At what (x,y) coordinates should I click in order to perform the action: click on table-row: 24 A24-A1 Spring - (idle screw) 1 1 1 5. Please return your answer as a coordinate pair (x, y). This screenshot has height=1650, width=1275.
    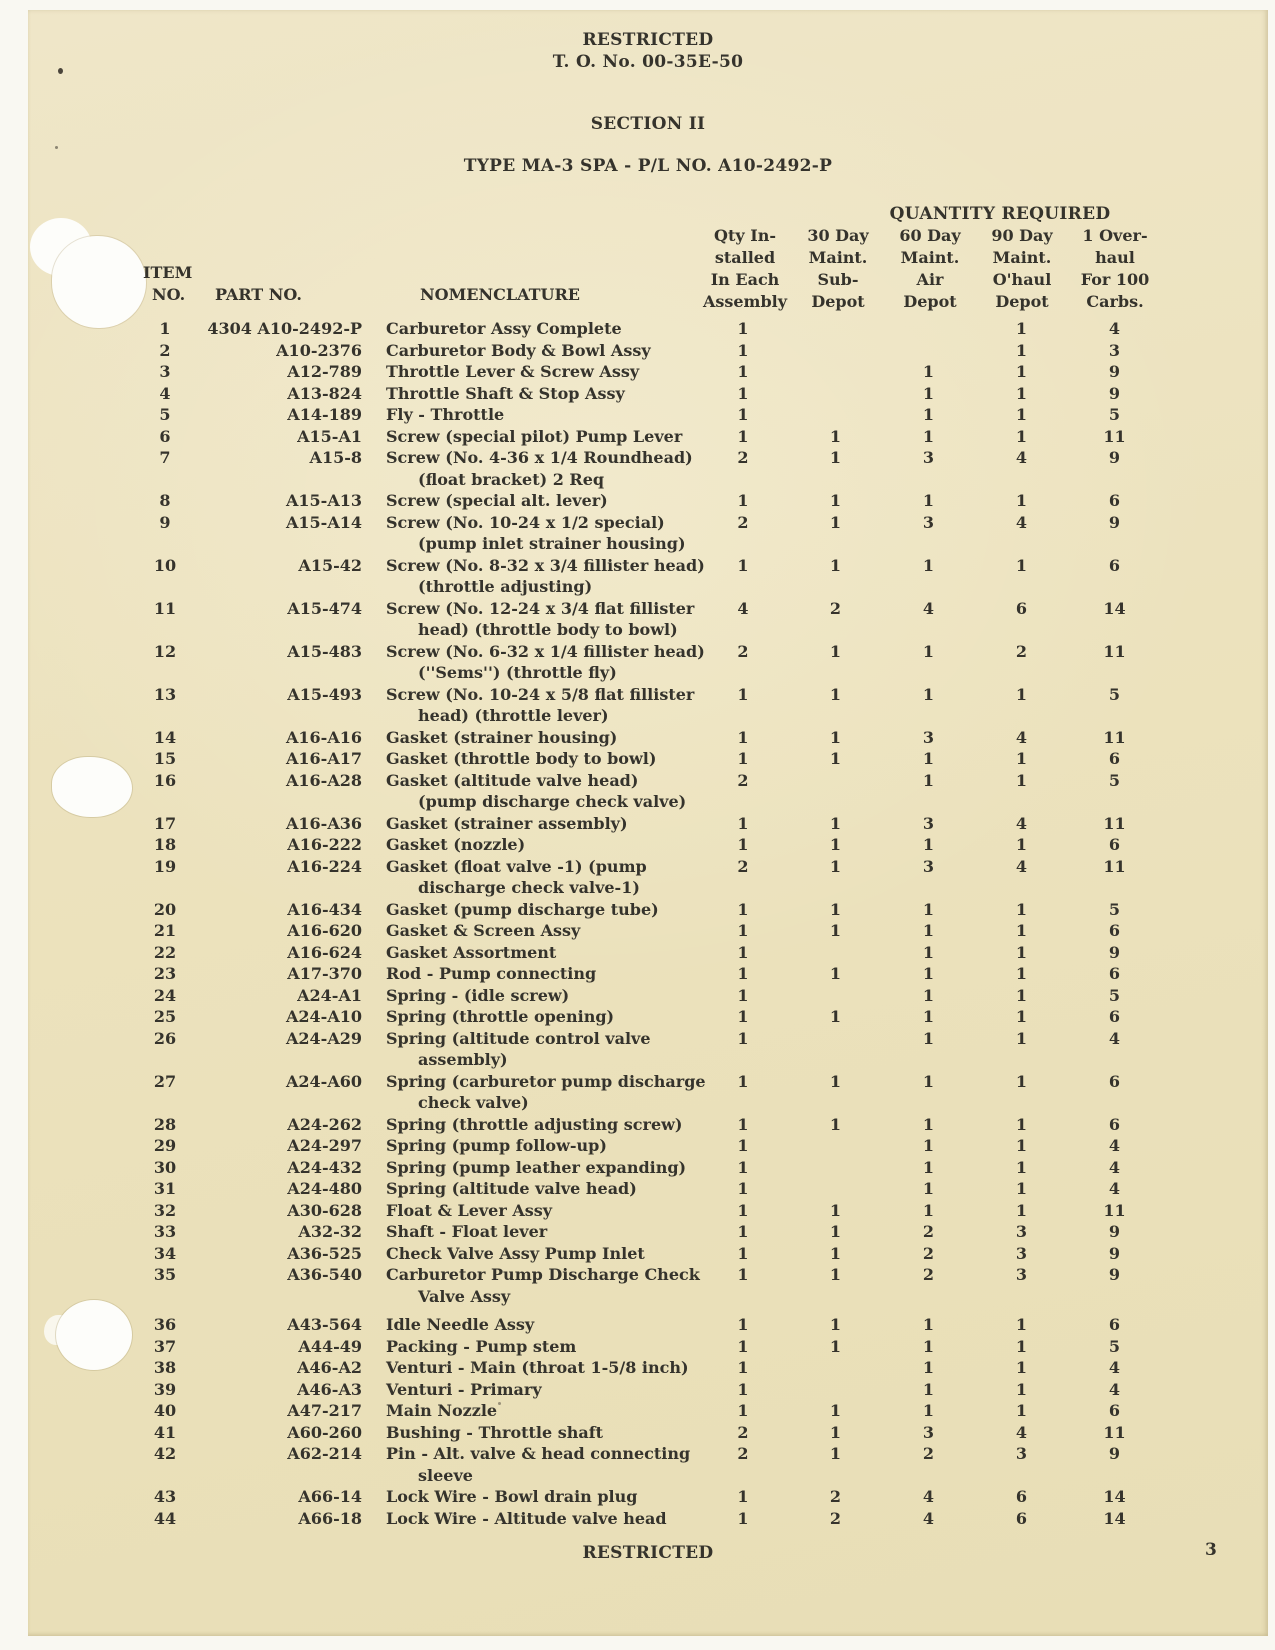
    Looking at the image, I should click on (647, 996).